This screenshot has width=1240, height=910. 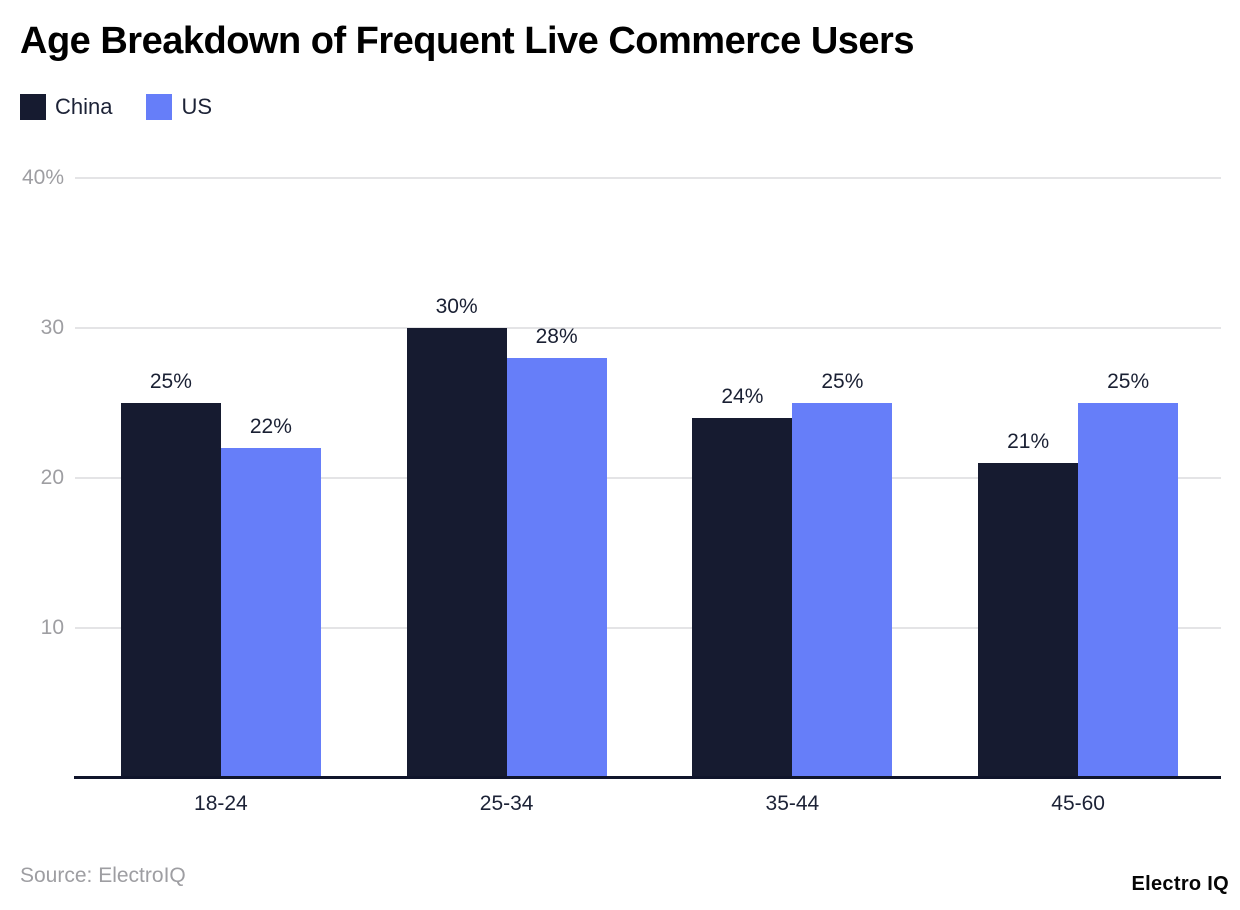 What do you see at coordinates (197, 106) in the screenshot?
I see `legend-label-us: US` at bounding box center [197, 106].